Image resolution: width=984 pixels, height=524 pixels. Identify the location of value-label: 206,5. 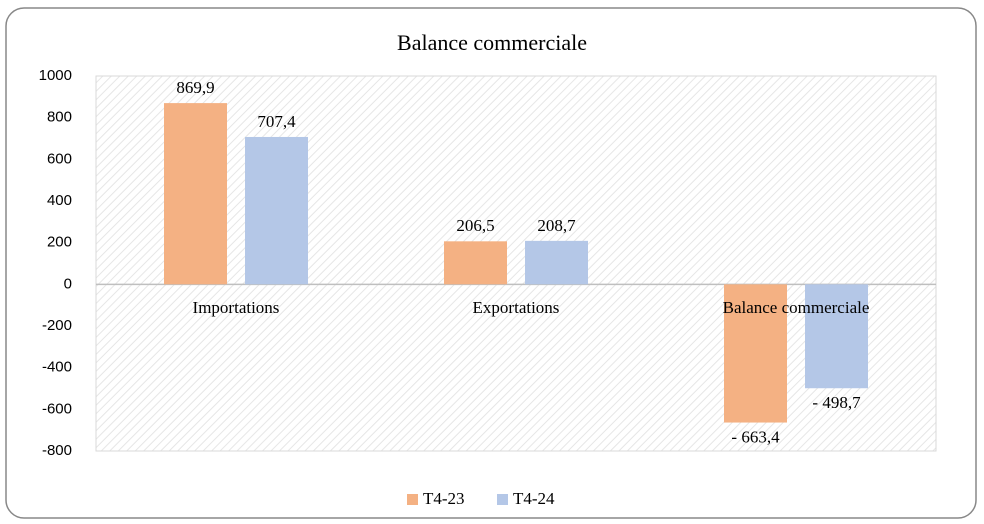
(475, 225).